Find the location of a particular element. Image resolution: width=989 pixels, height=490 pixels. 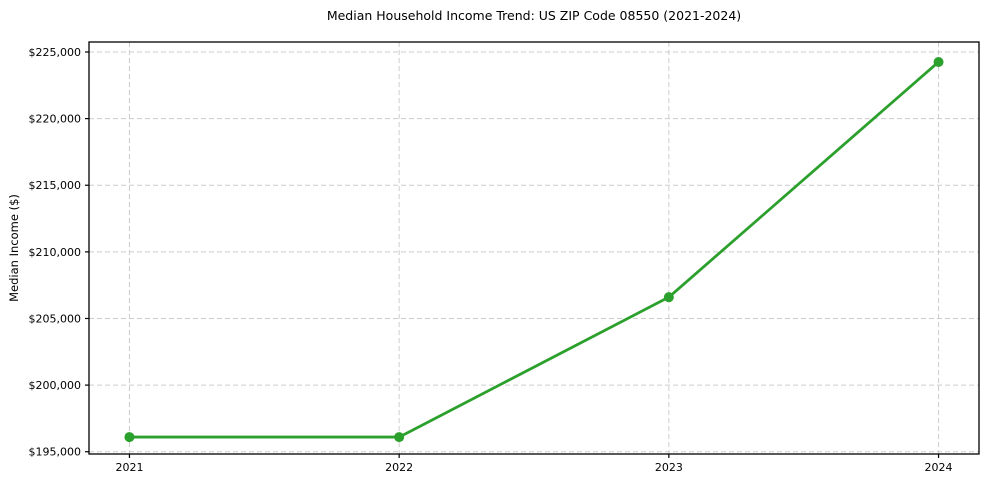

y-tick-label: $215,000 is located at coordinates (55, 185).